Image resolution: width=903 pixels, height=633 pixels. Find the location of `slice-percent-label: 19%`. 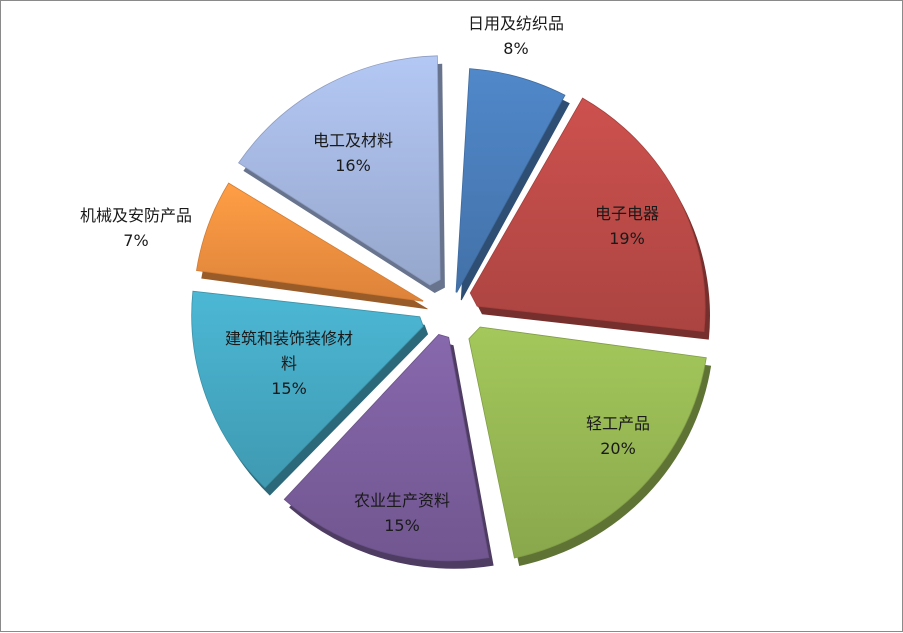

slice-percent-label: 19% is located at coordinates (627, 238).